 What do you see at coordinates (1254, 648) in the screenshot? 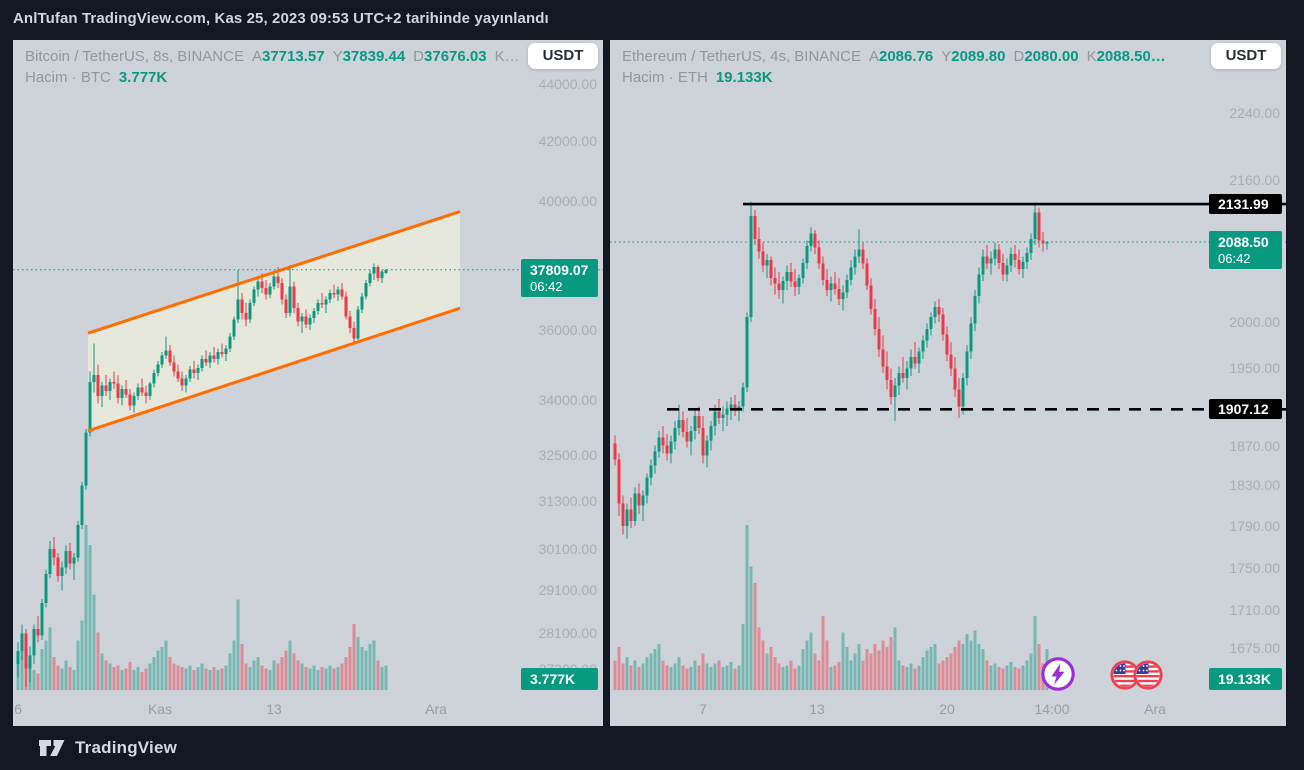
I see `price-tick-label: 1675.00` at bounding box center [1254, 648].